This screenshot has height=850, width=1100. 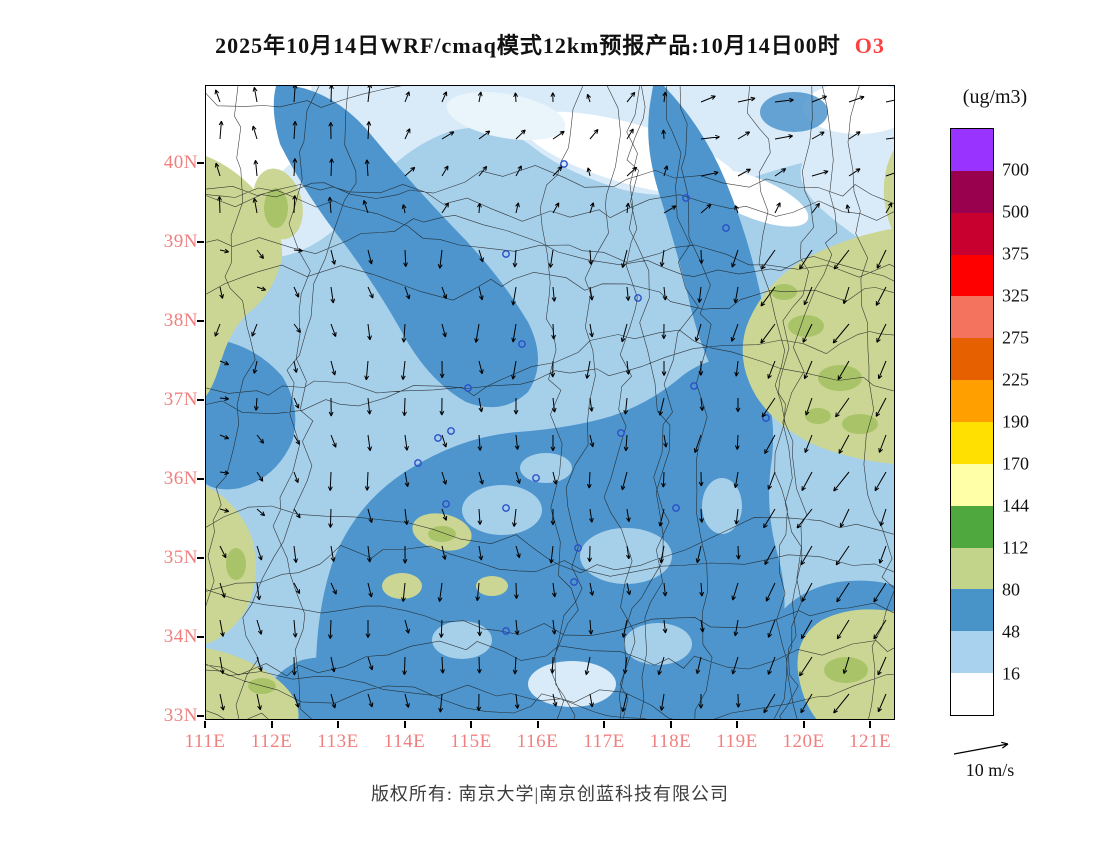 What do you see at coordinates (180, 715) in the screenshot?
I see `lat-tick-label: 33N` at bounding box center [180, 715].